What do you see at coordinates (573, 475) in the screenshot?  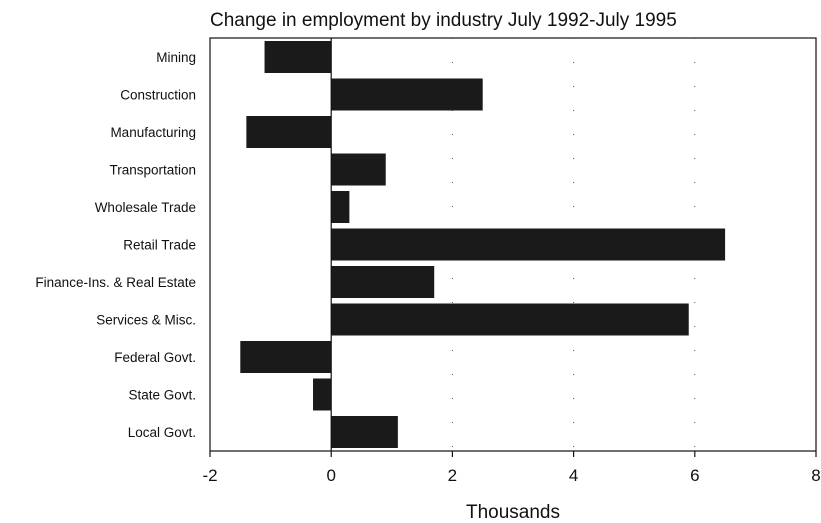 I see `x-tick-label: 4` at bounding box center [573, 475].